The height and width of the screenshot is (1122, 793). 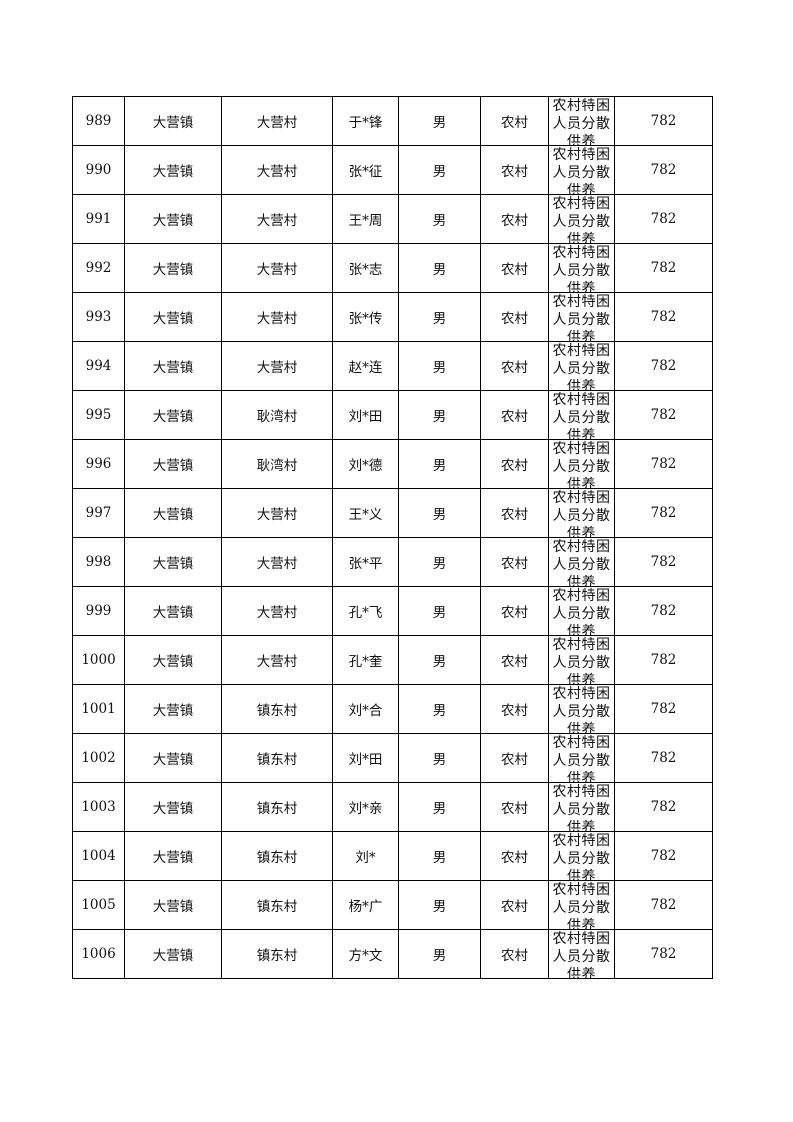 I want to click on table-row: 999 大营镇 大营村 孔*飞 男 农村 农村特困人员分散供养 782, so click(x=392, y=611).